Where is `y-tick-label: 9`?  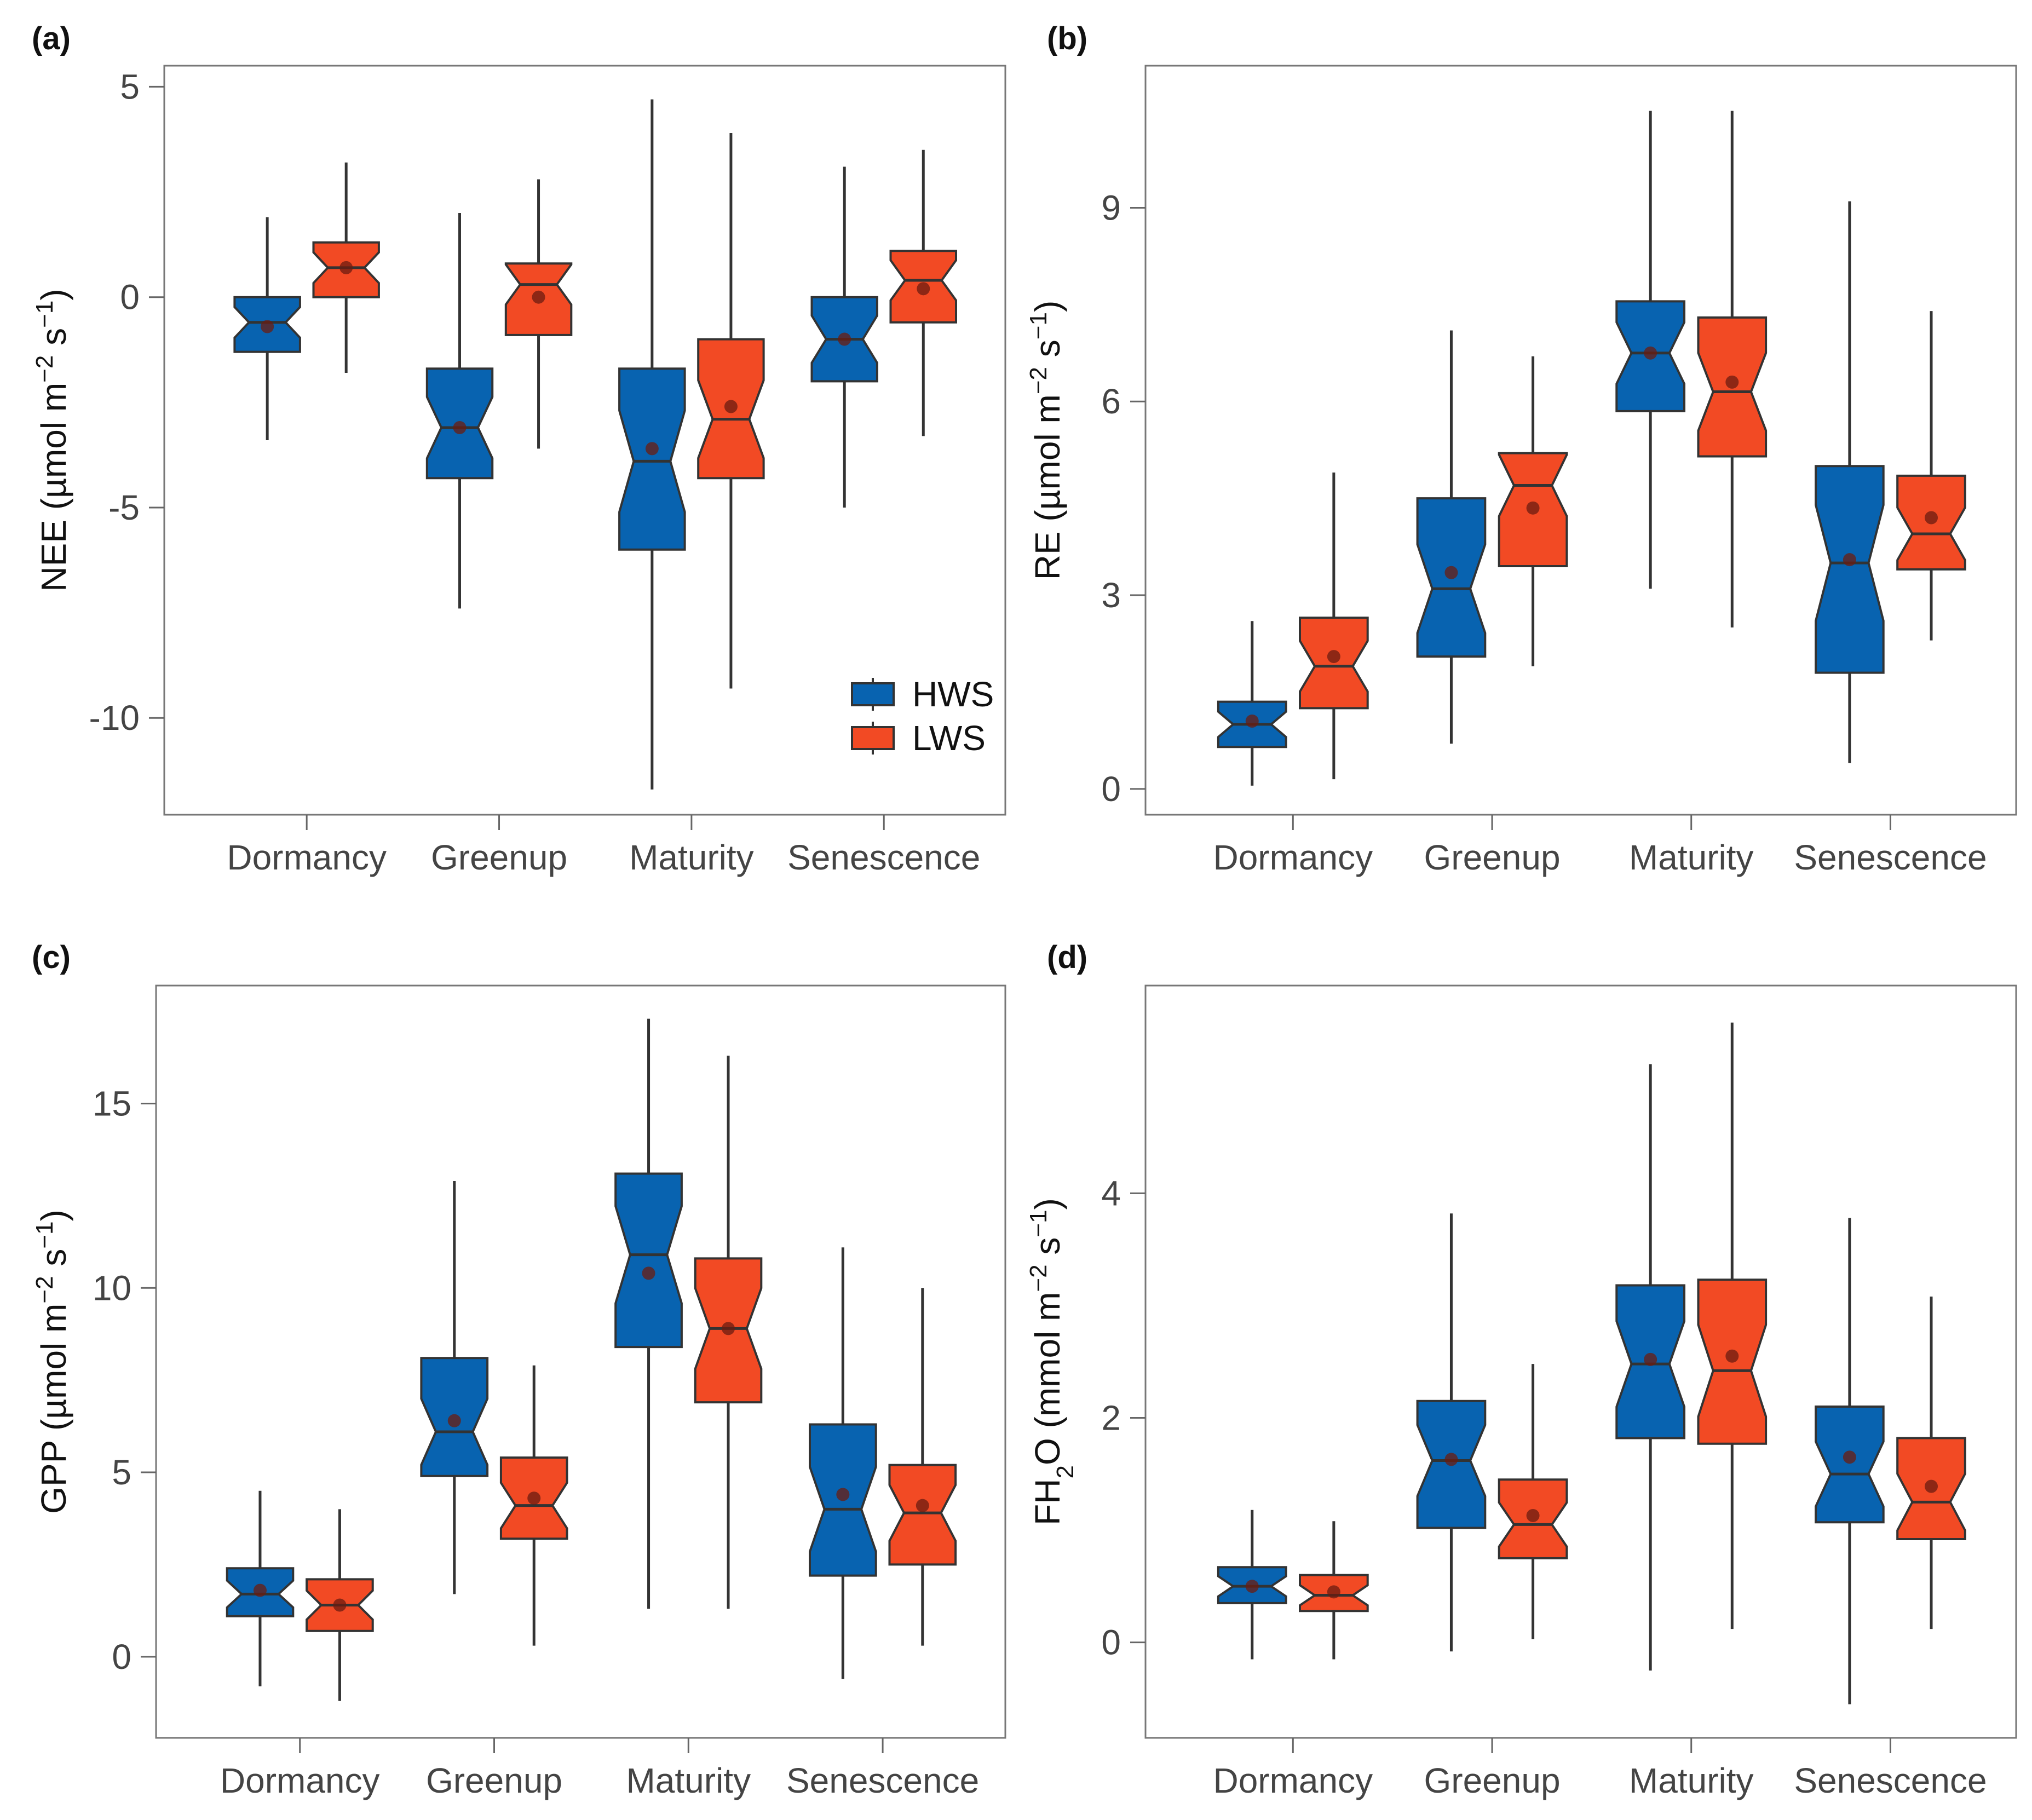
y-tick-label: 9 is located at coordinates (1111, 208).